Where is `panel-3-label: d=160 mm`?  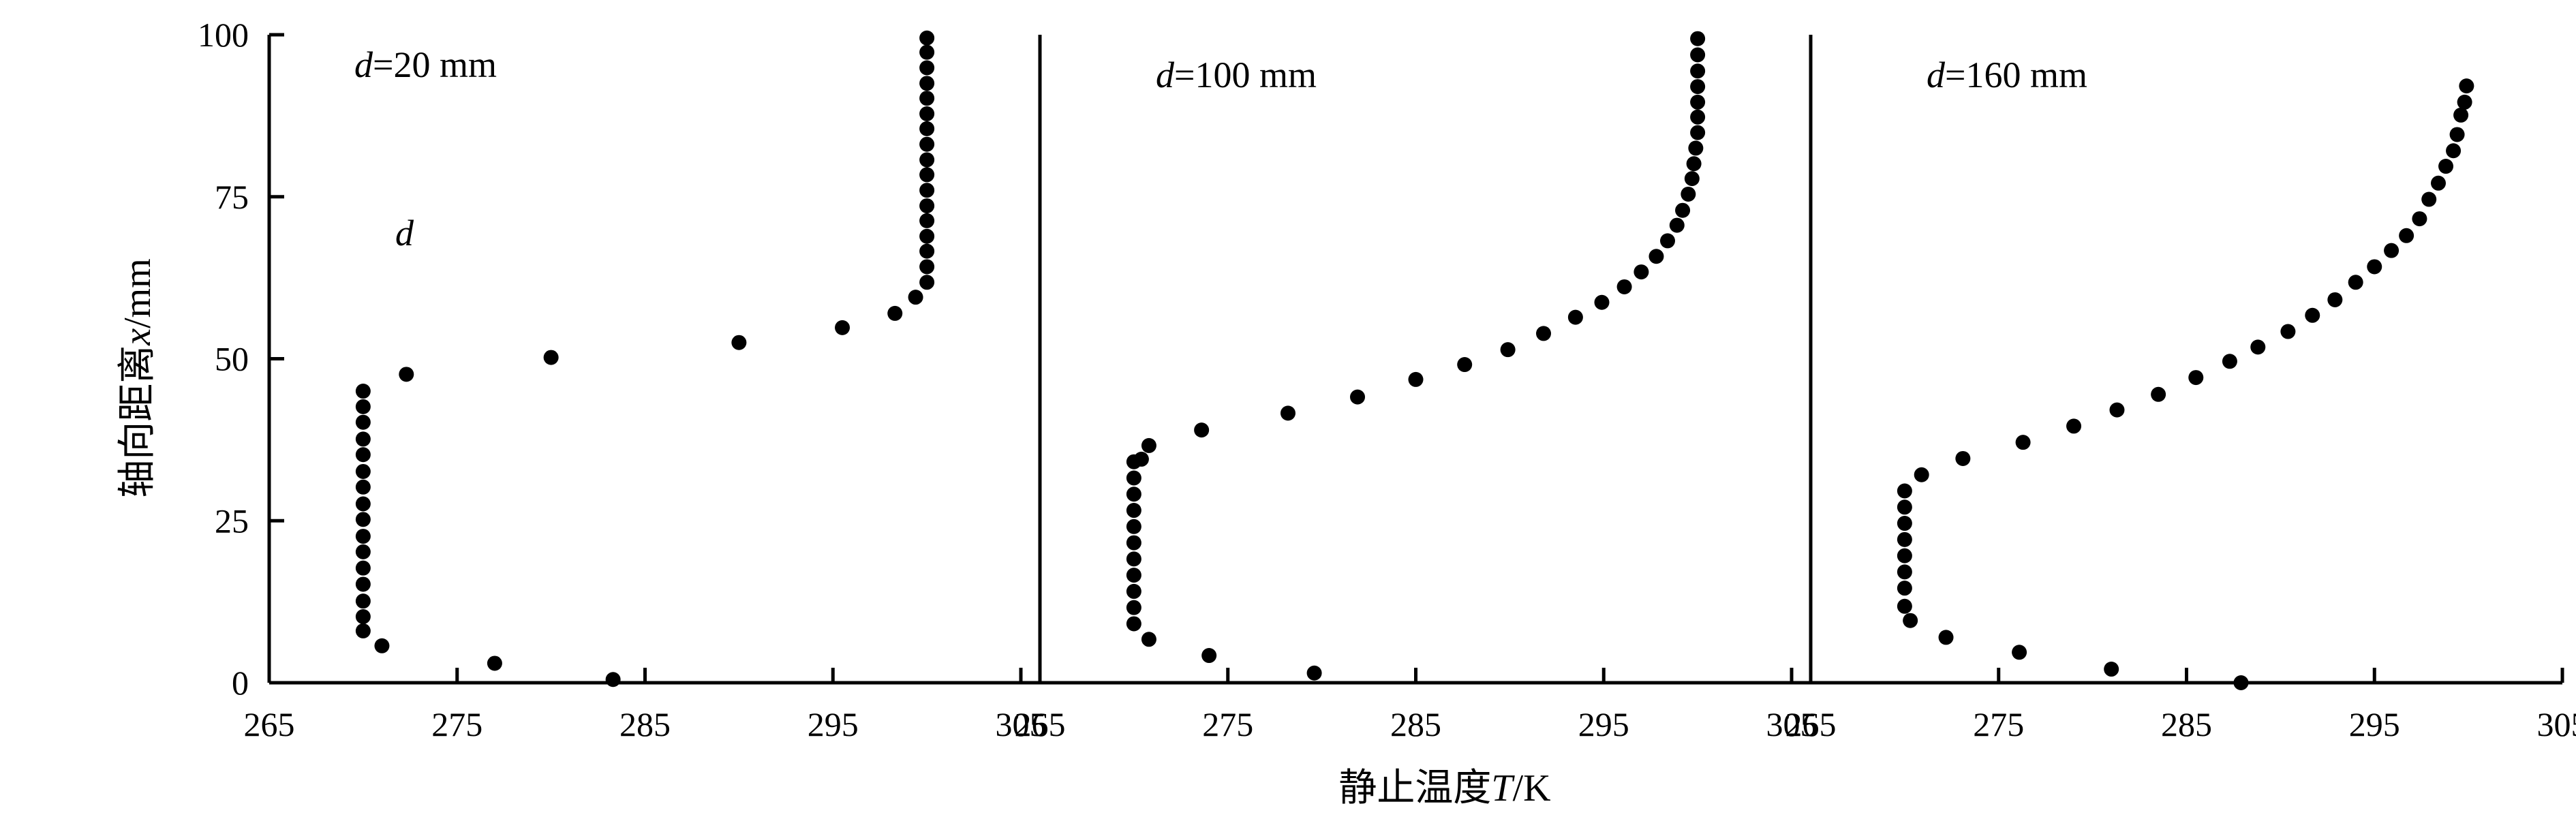
panel-3-label: d=160 mm is located at coordinates (2007, 75).